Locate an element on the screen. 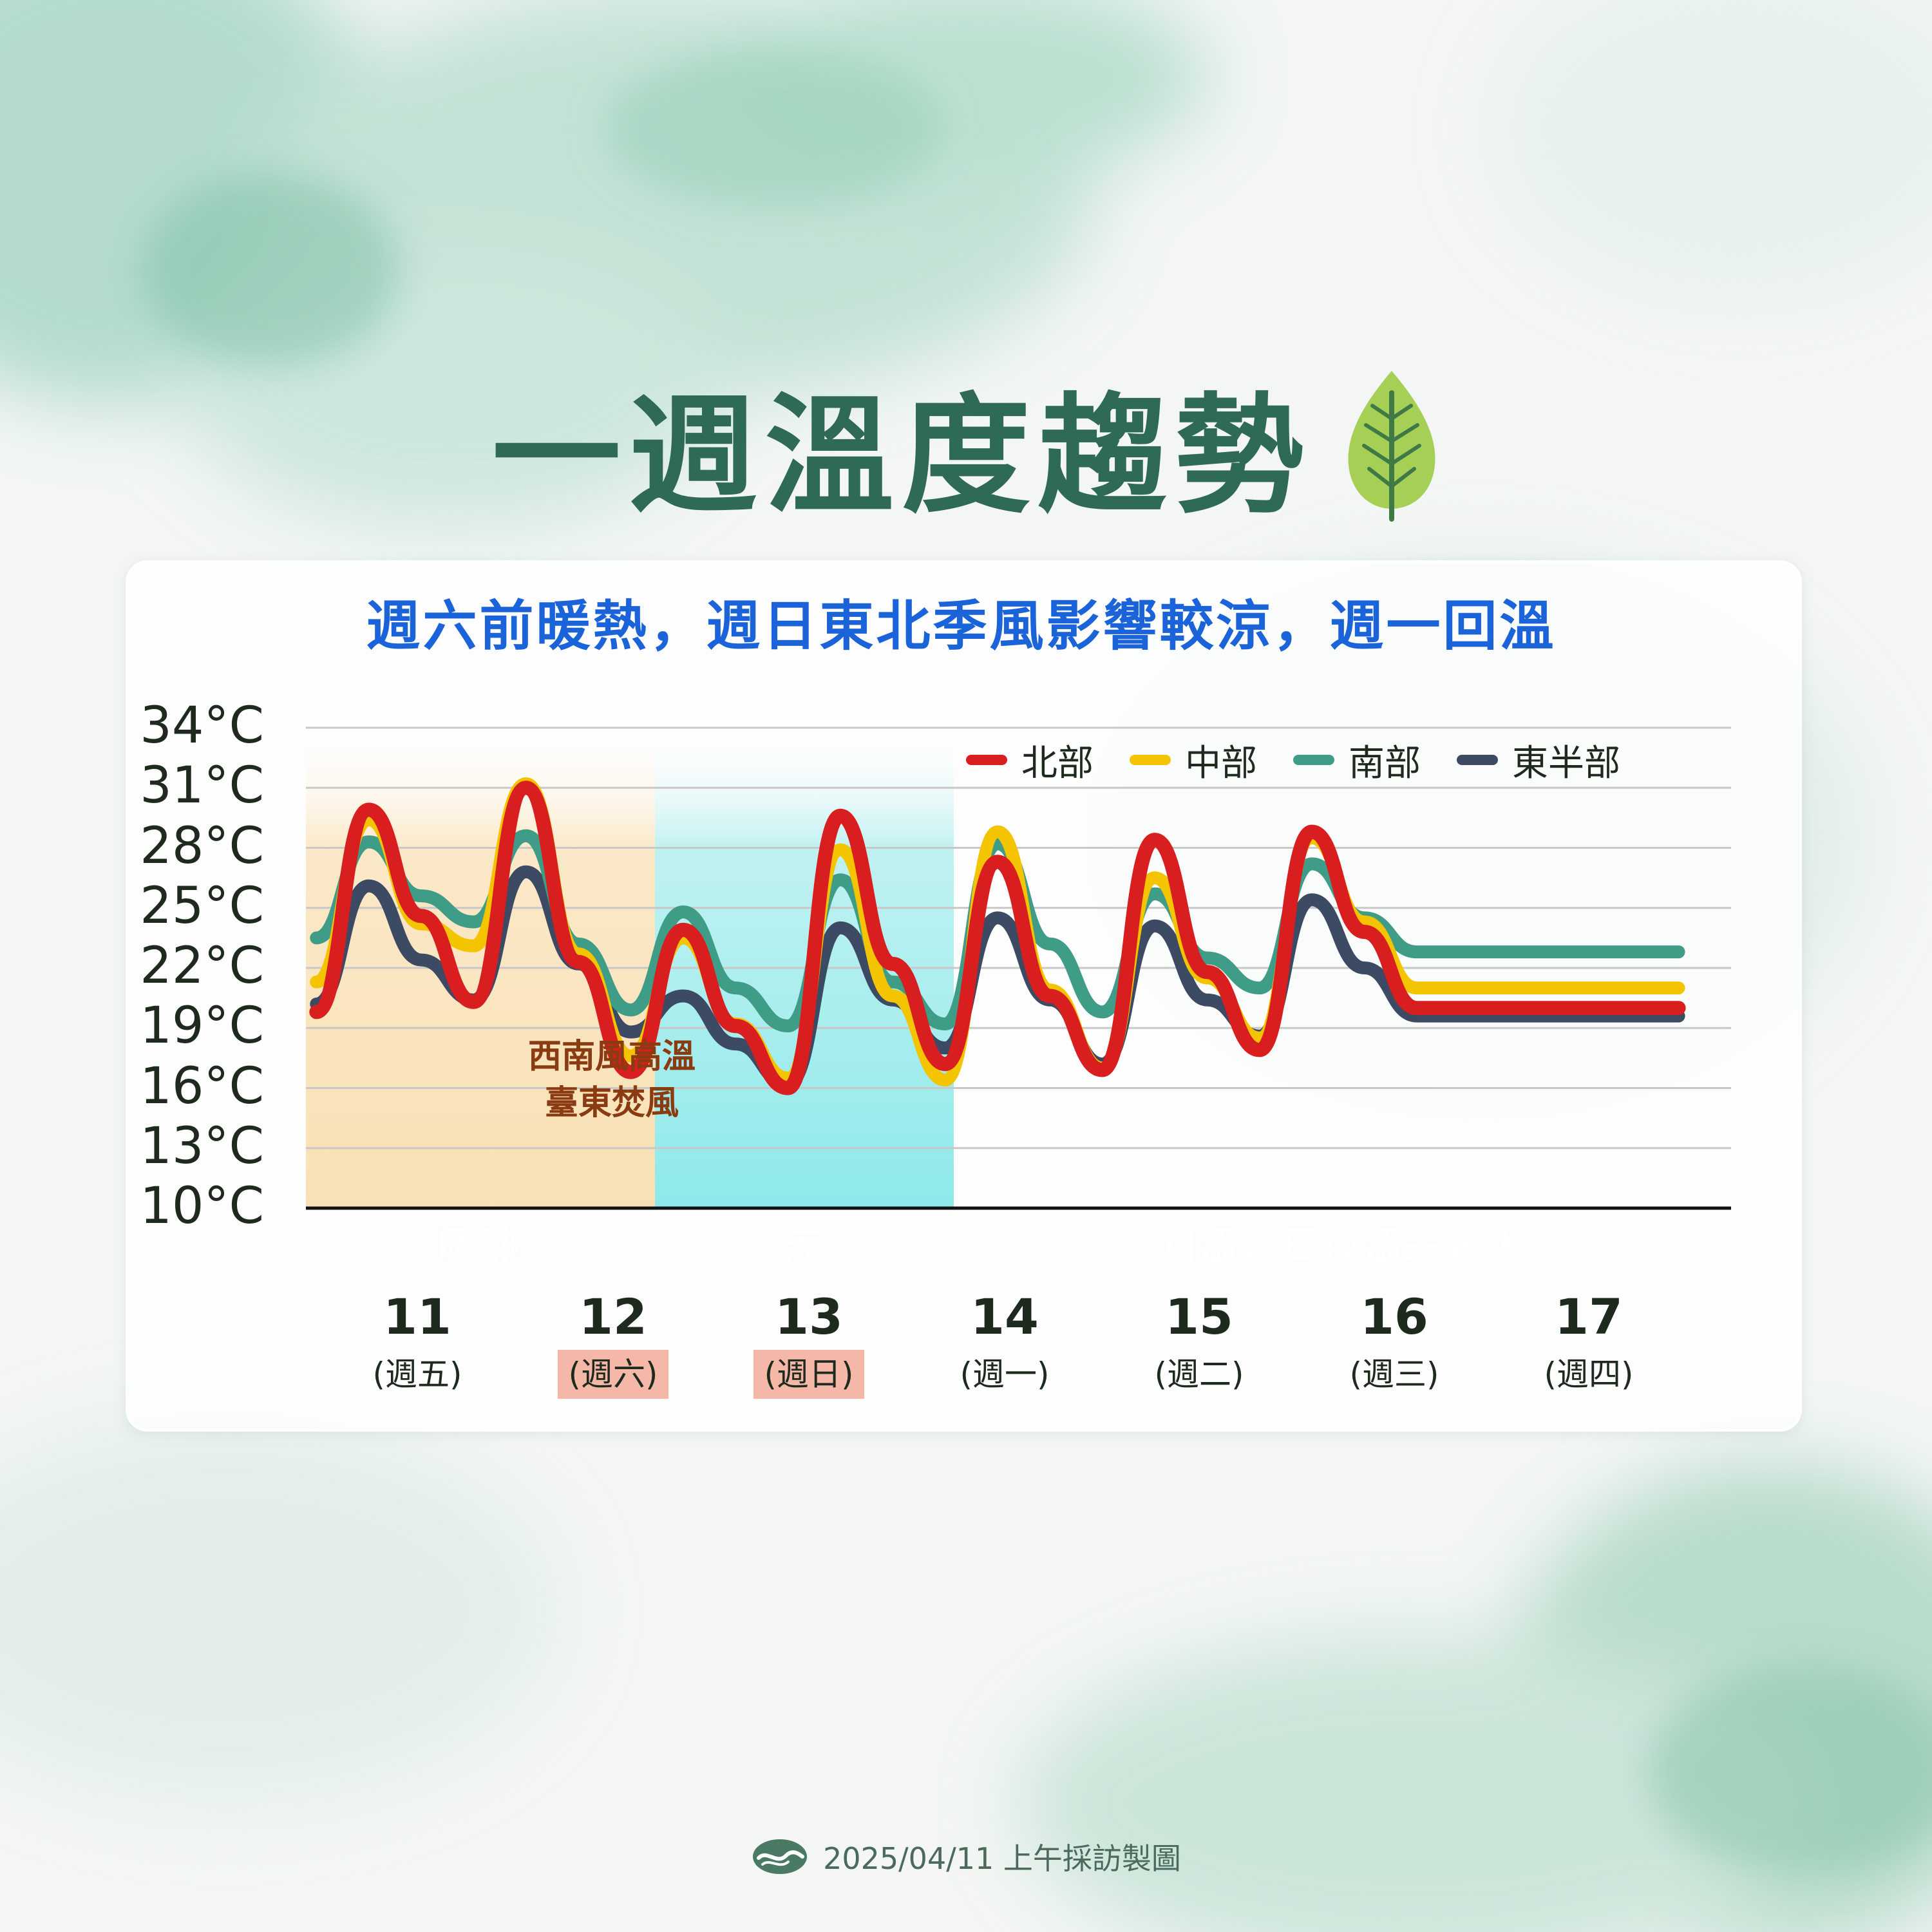 Image resolution: width=1932 pixels, height=1932 pixels. cwa-logo-icon is located at coordinates (781, 1857).